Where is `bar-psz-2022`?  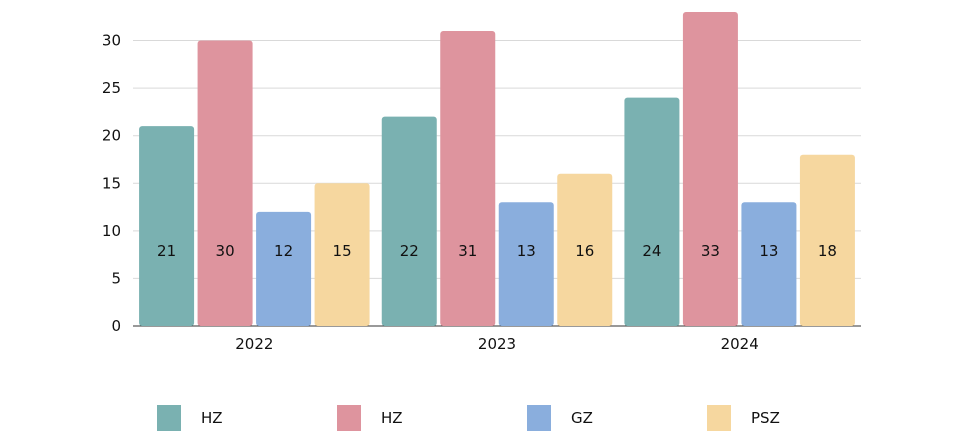 bar-psz-2022 is located at coordinates (342, 254).